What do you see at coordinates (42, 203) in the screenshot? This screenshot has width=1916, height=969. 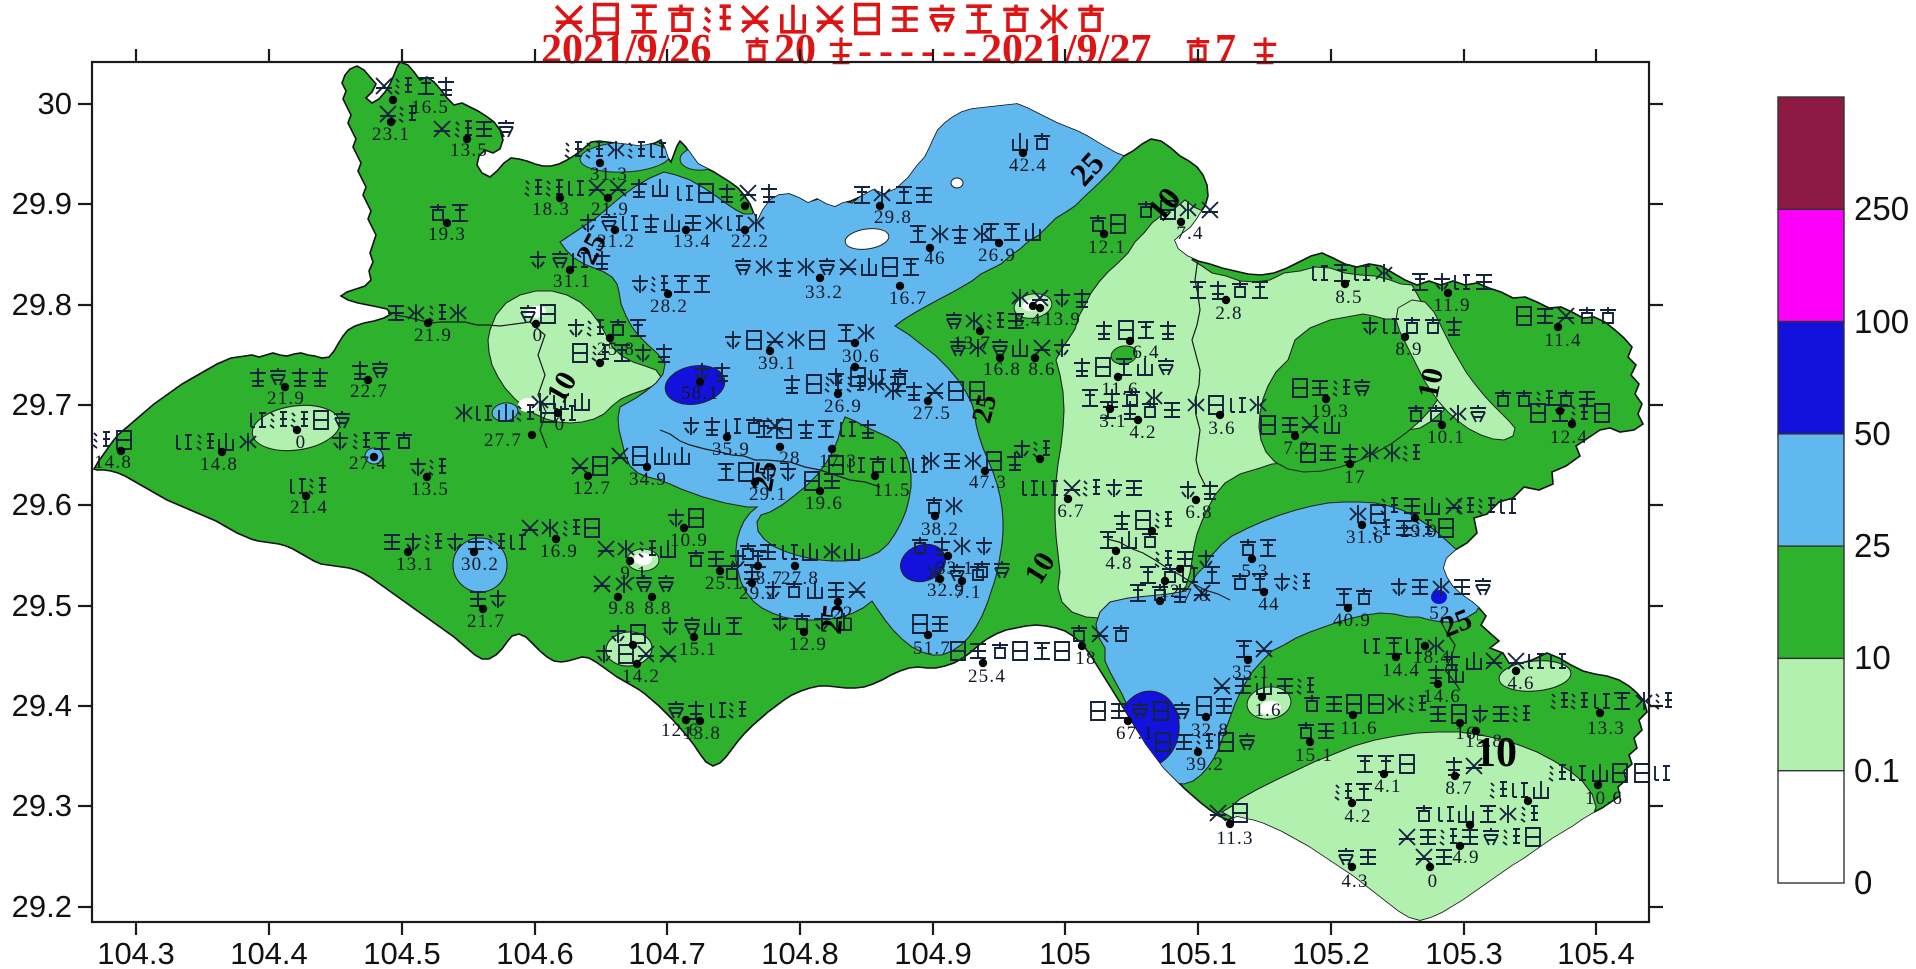 I see `svg-text: 29.9` at bounding box center [42, 203].